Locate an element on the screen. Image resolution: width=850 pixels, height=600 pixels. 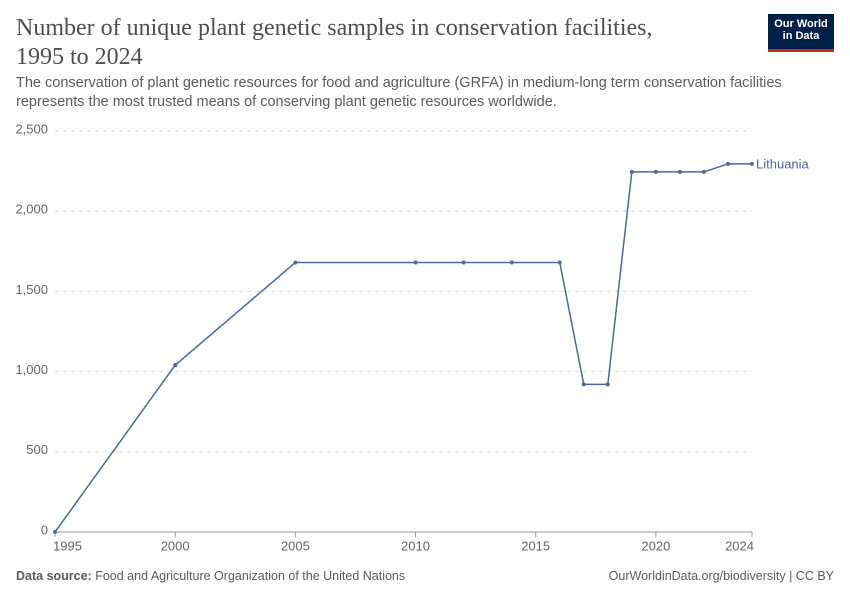
y-tick-label: 2,500 is located at coordinates (31, 128).